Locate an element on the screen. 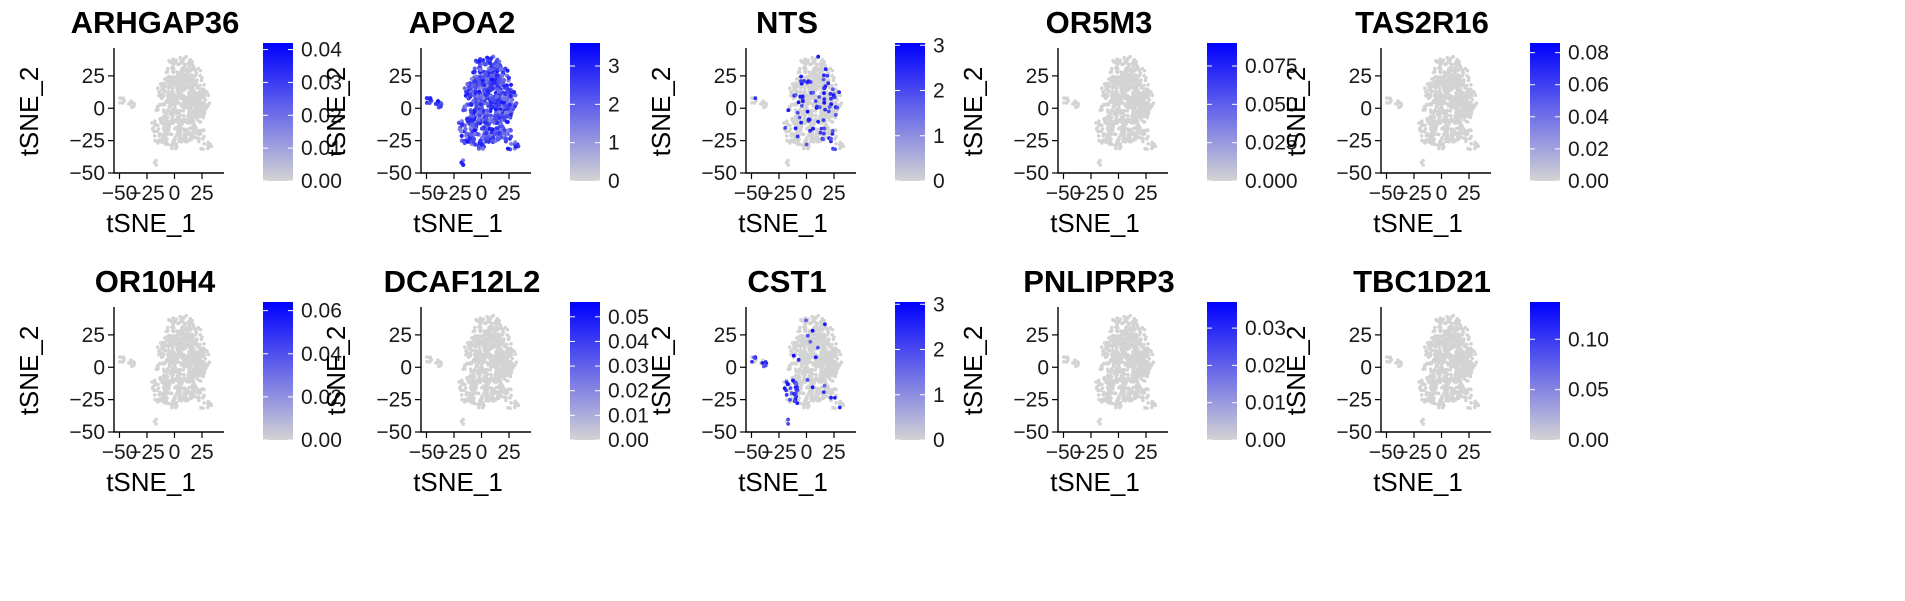 The height and width of the screenshot is (601, 1905). legend-tick-label: 2 is located at coordinates (614, 104).